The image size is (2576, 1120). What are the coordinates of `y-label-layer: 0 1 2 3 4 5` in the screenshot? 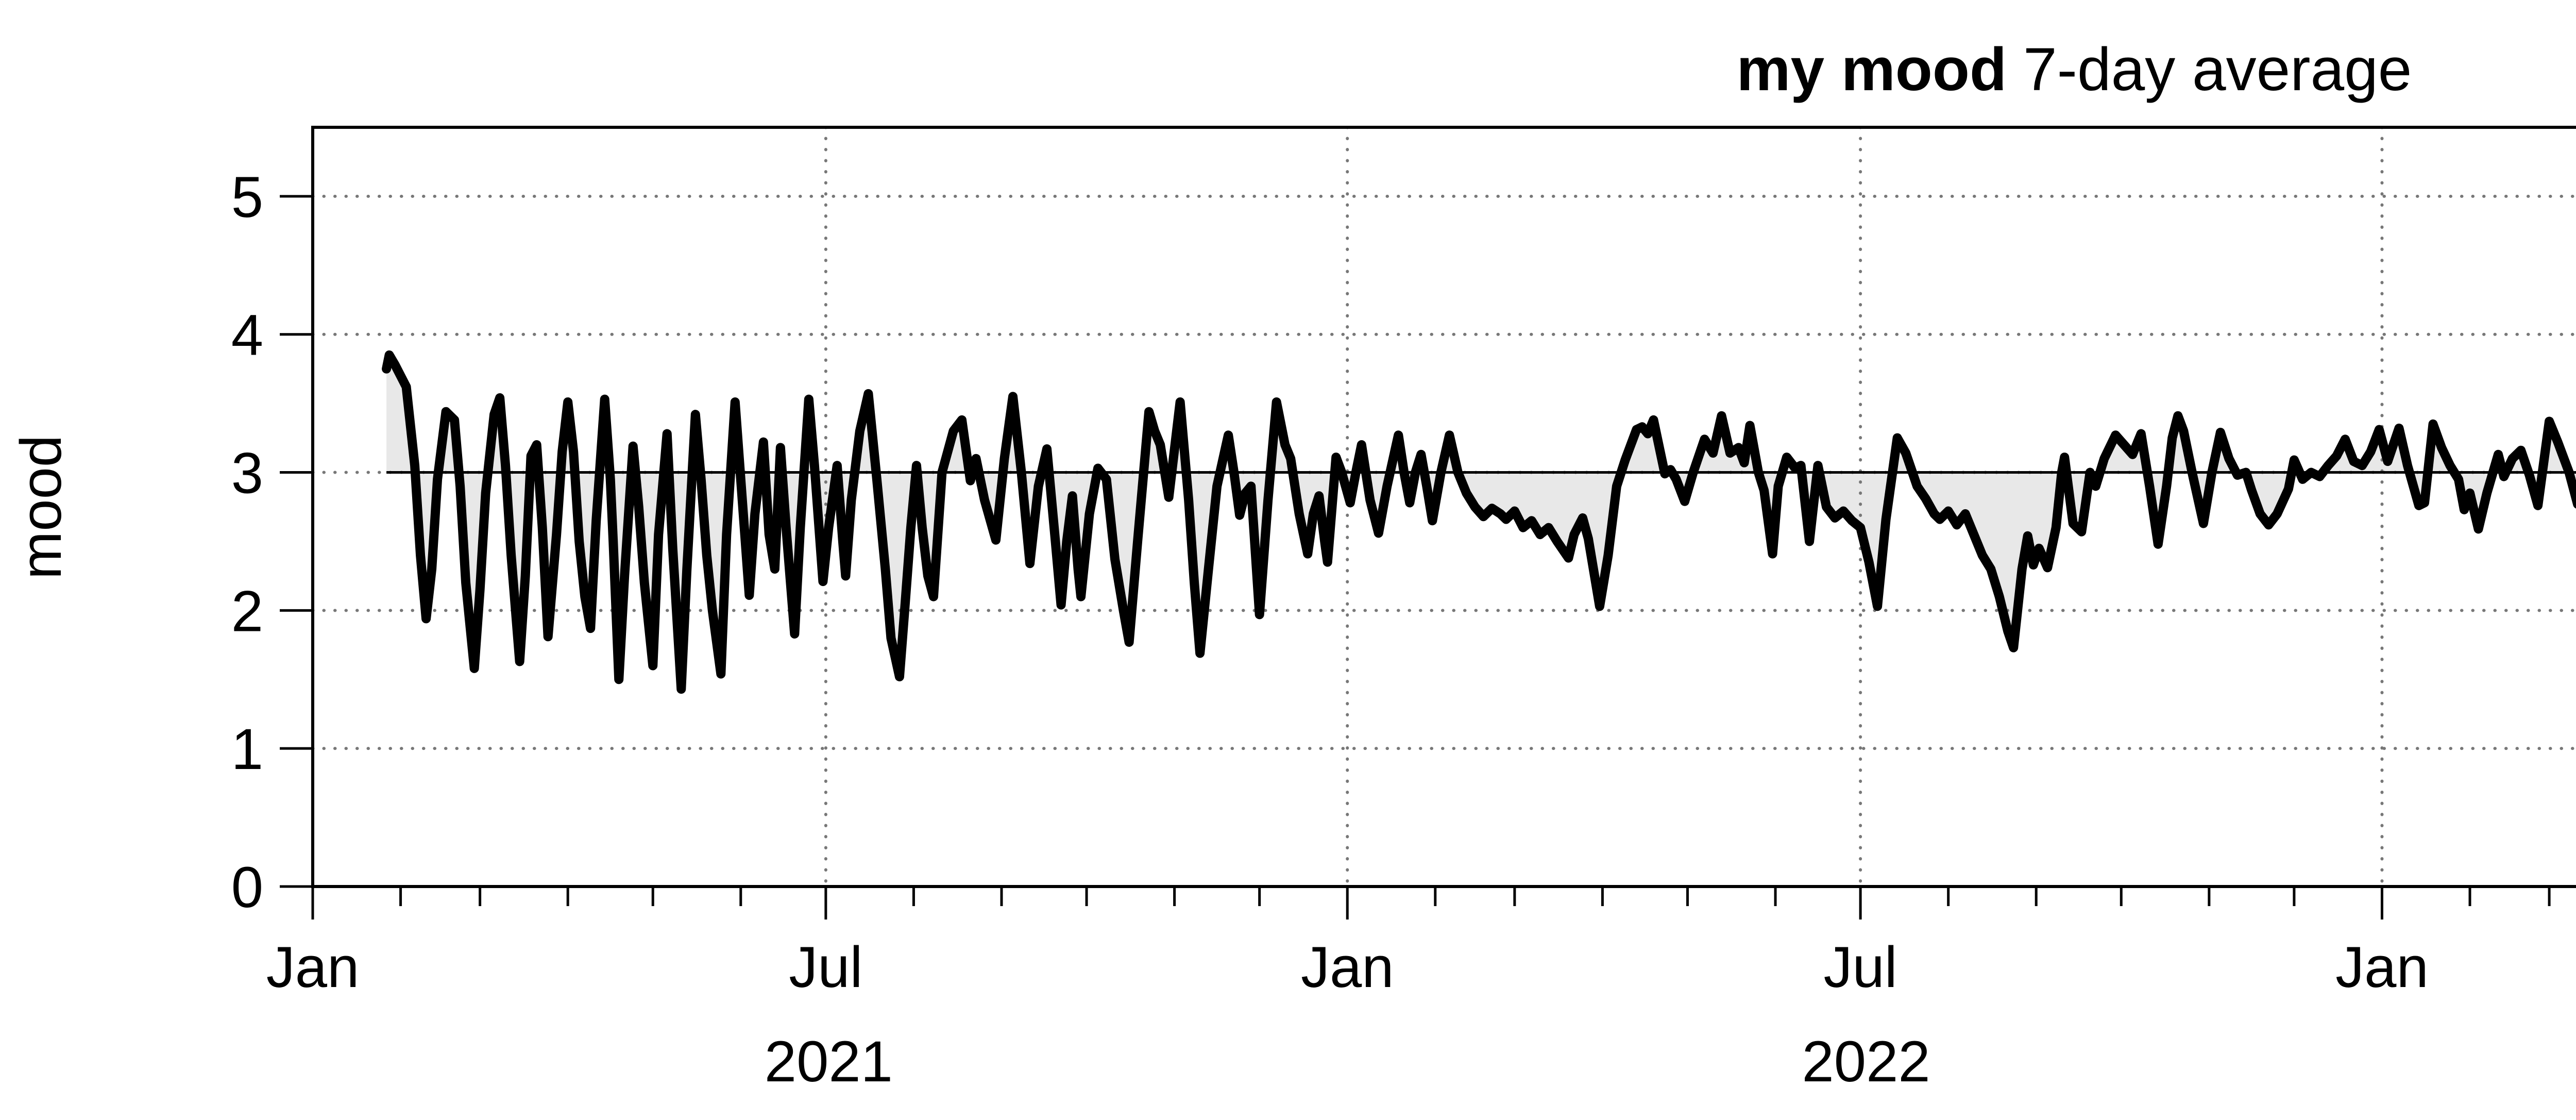 It's located at (247, 542).